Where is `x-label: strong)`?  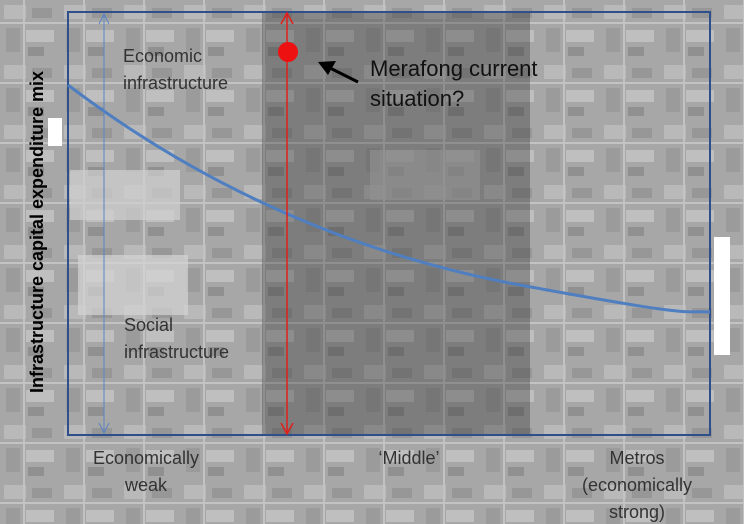
x-label: strong) is located at coordinates (637, 512).